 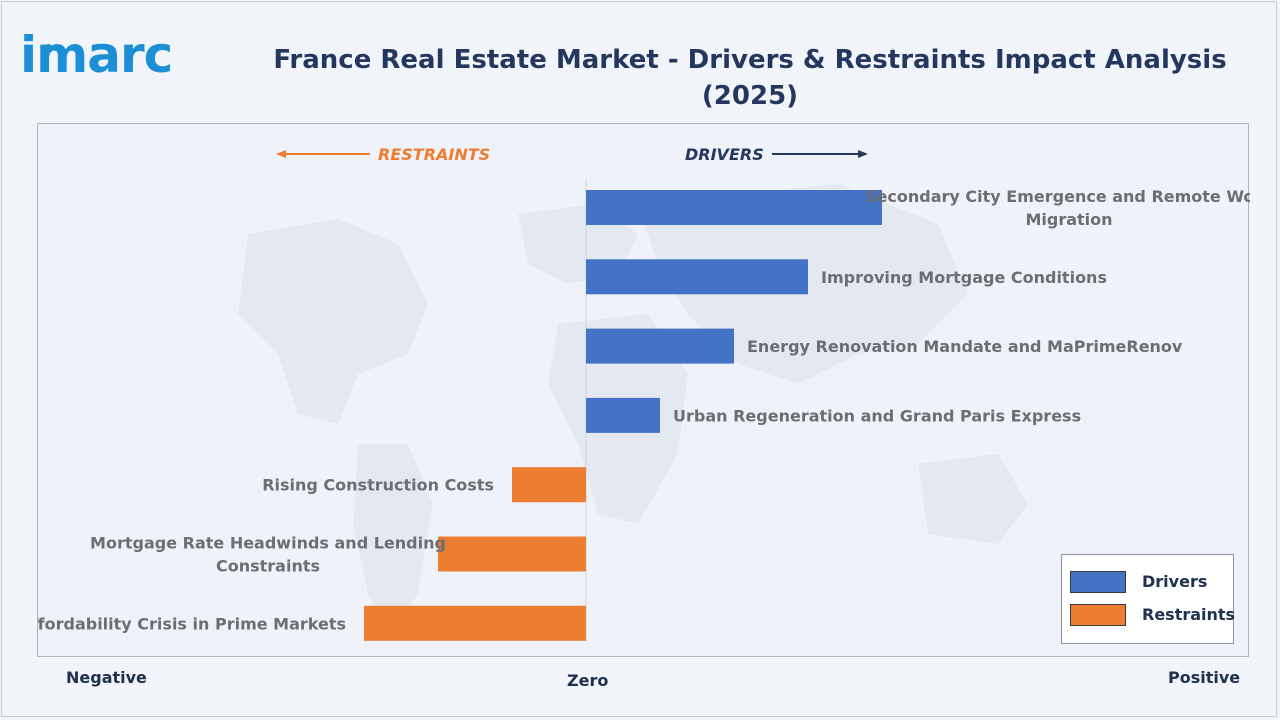 What do you see at coordinates (863, 154) in the screenshot?
I see `drivers-arrow-head` at bounding box center [863, 154].